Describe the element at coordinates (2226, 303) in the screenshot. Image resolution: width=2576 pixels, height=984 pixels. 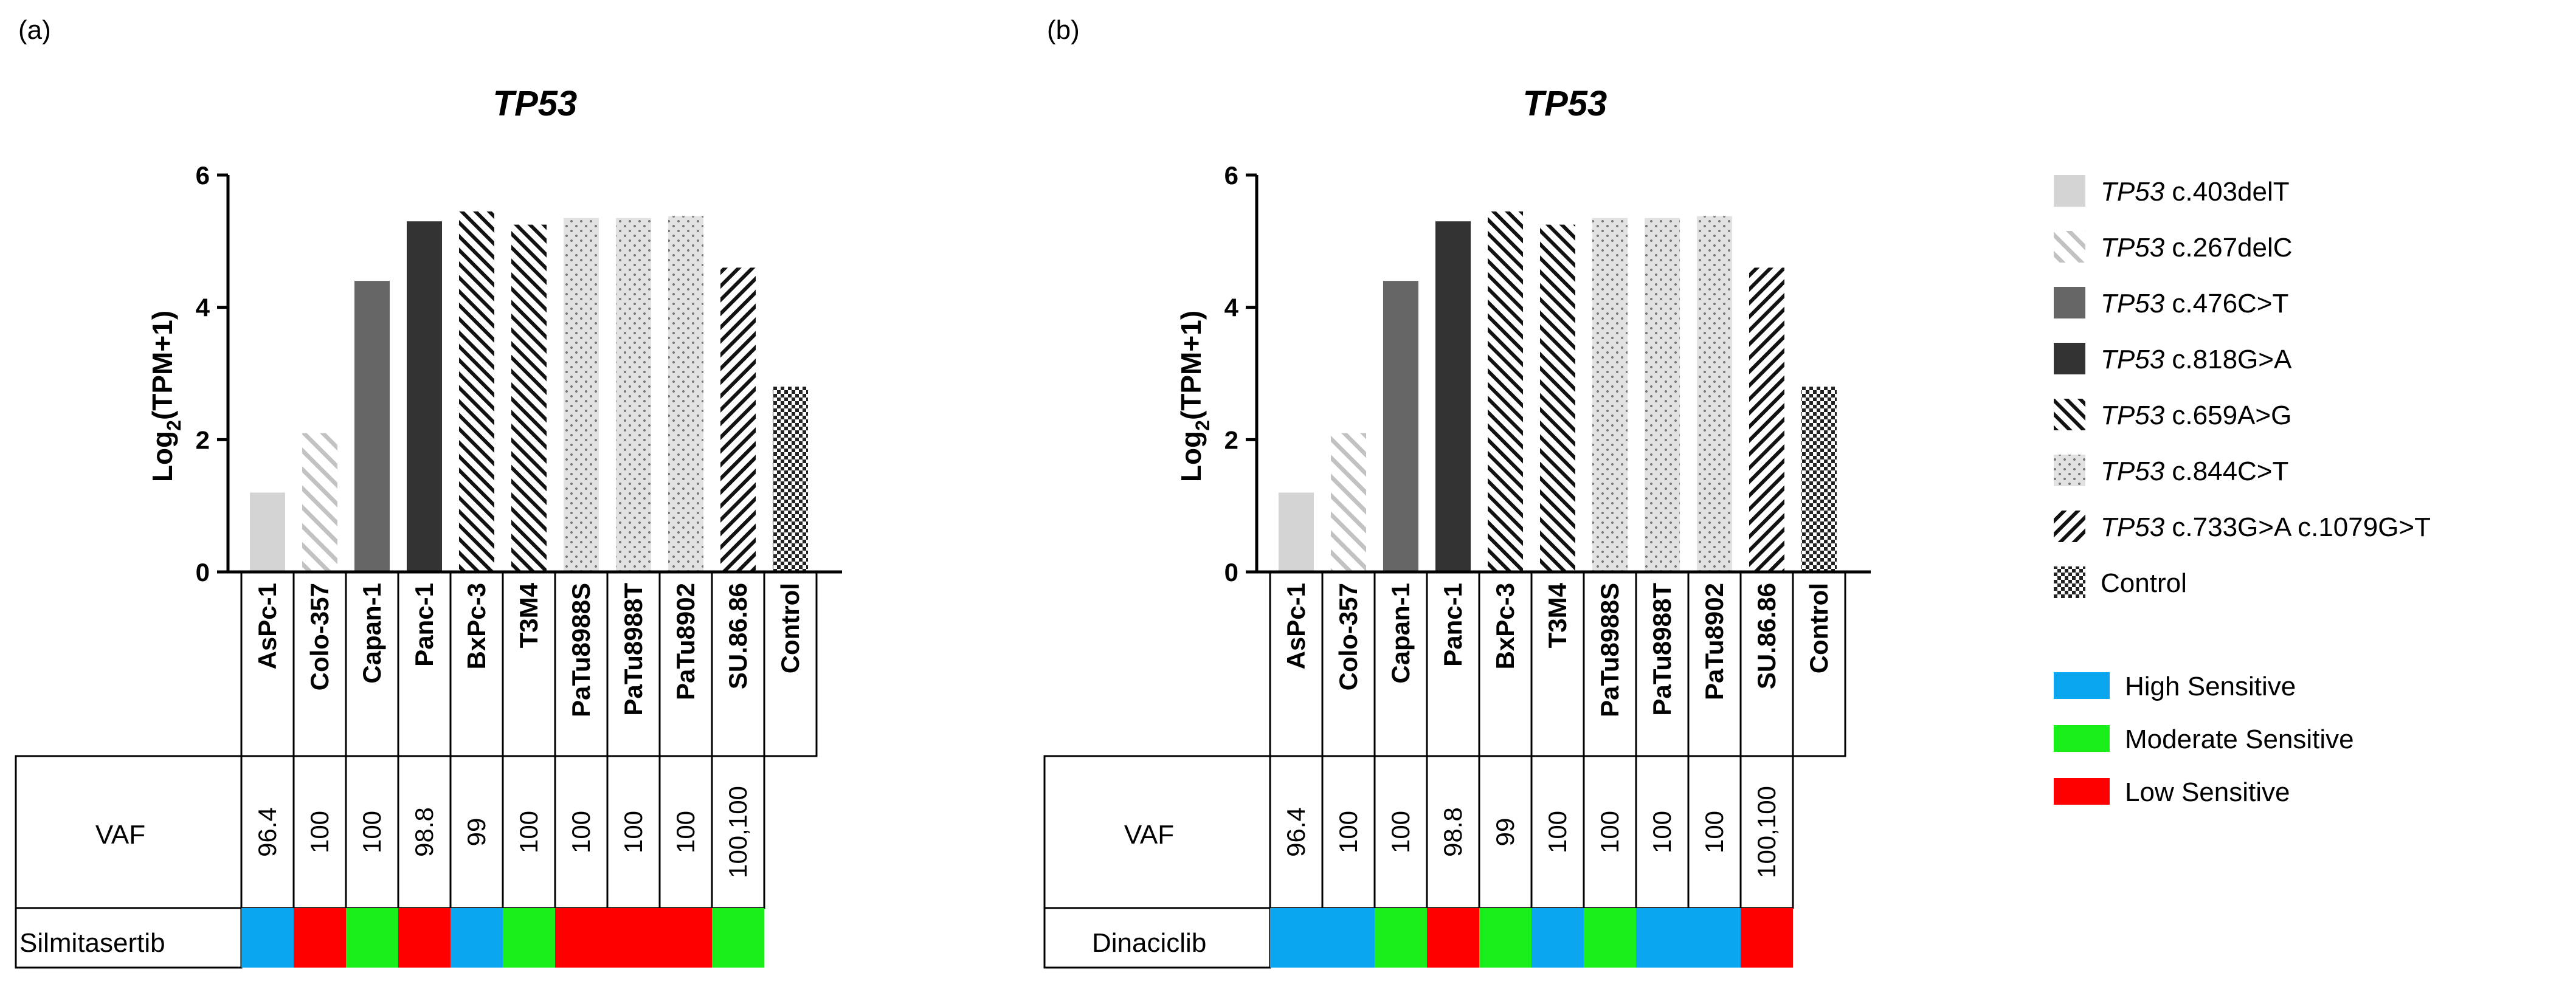
I see `legend-mutation: c.476C>T` at that location.